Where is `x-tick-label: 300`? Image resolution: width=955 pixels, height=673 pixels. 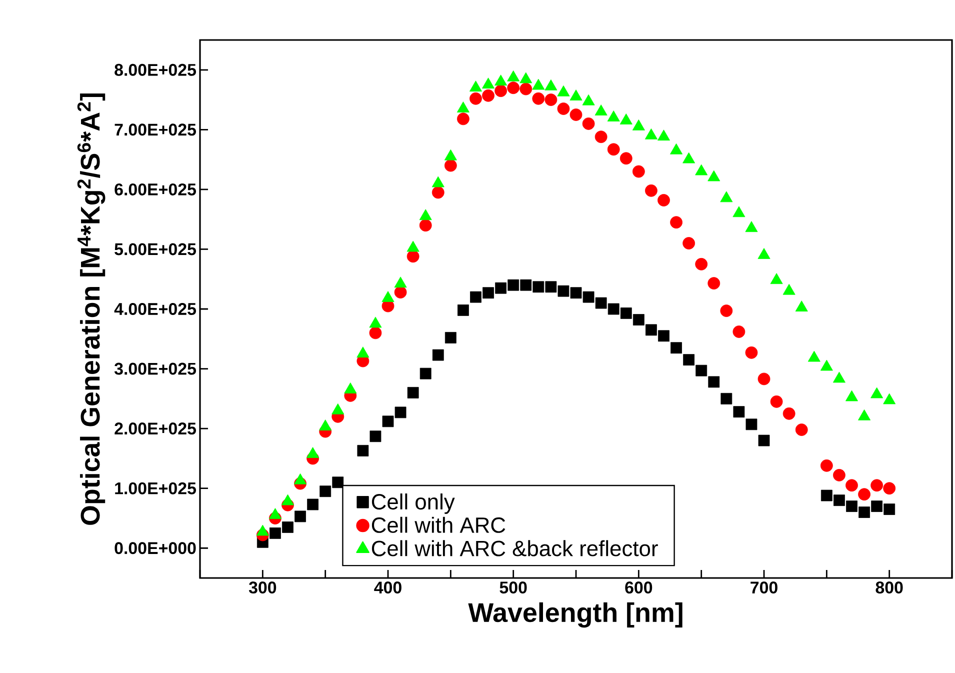
x-tick-label: 300 is located at coordinates (262, 588).